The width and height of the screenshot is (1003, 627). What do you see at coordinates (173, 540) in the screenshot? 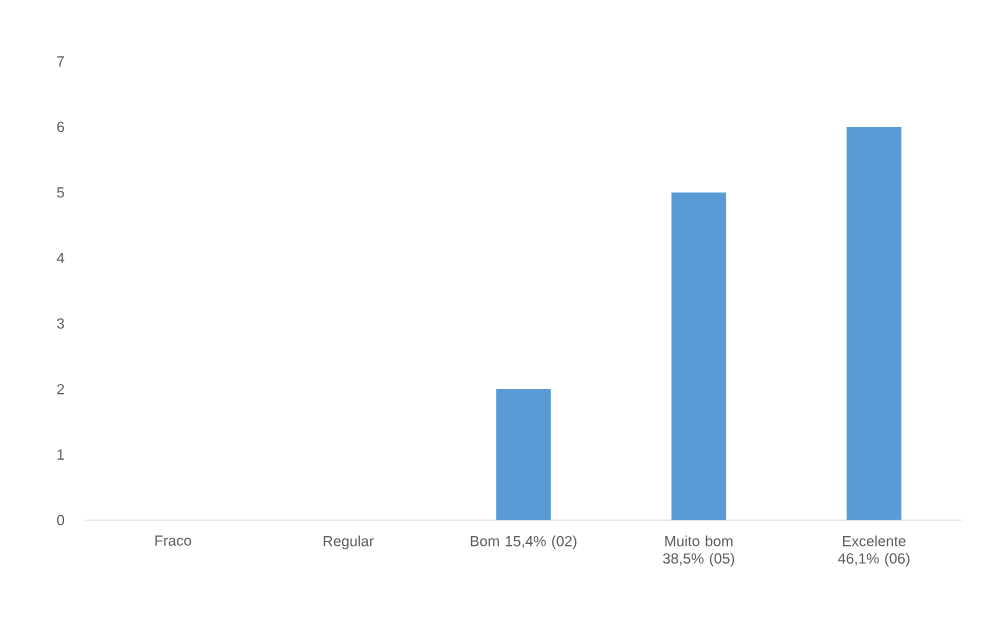
I see `x-tick-label: Fraco` at bounding box center [173, 540].